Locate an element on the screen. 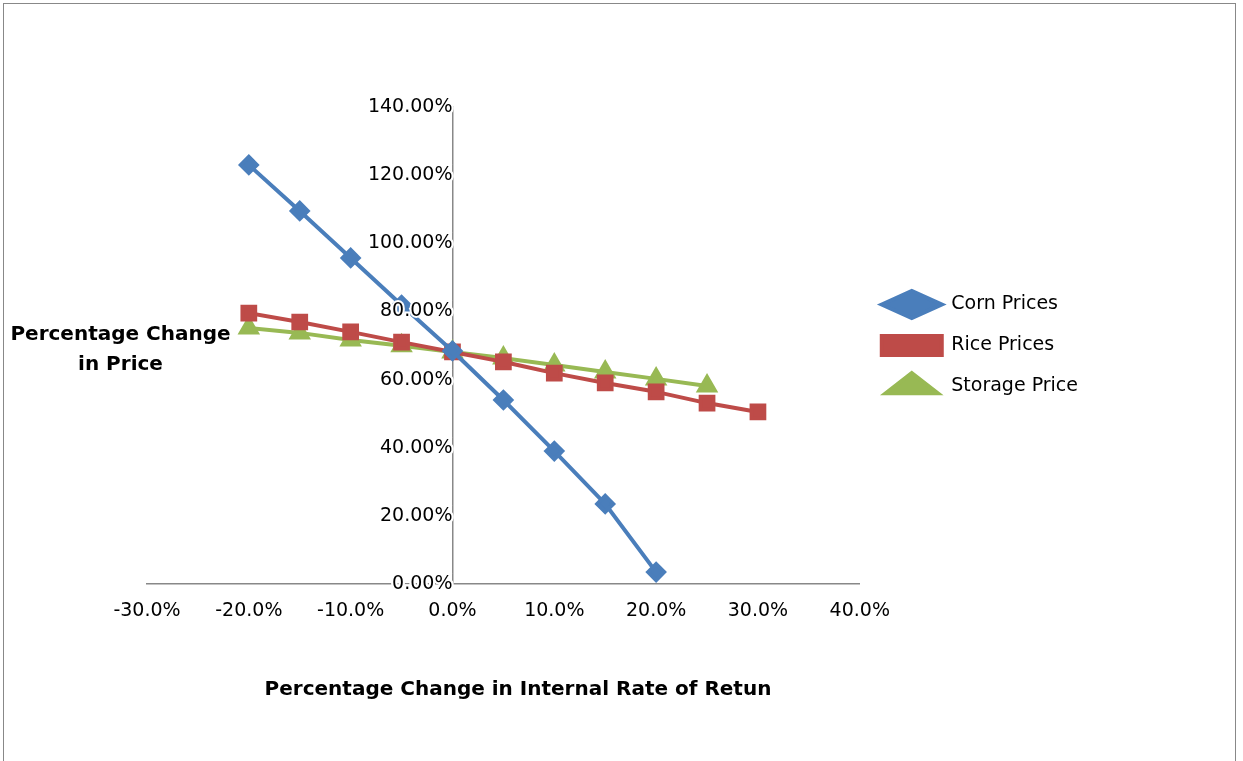 The image size is (1243, 761). y-tick-label: 140.00% is located at coordinates (410, 104).